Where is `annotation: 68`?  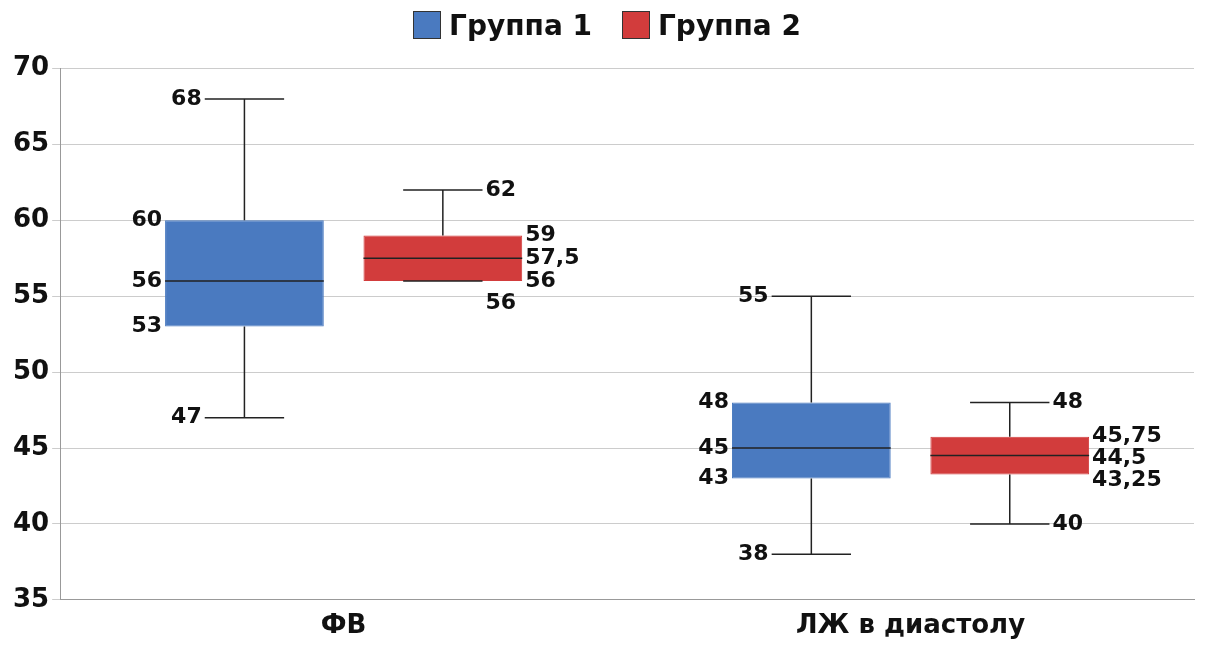 annotation: 68 is located at coordinates (186, 97).